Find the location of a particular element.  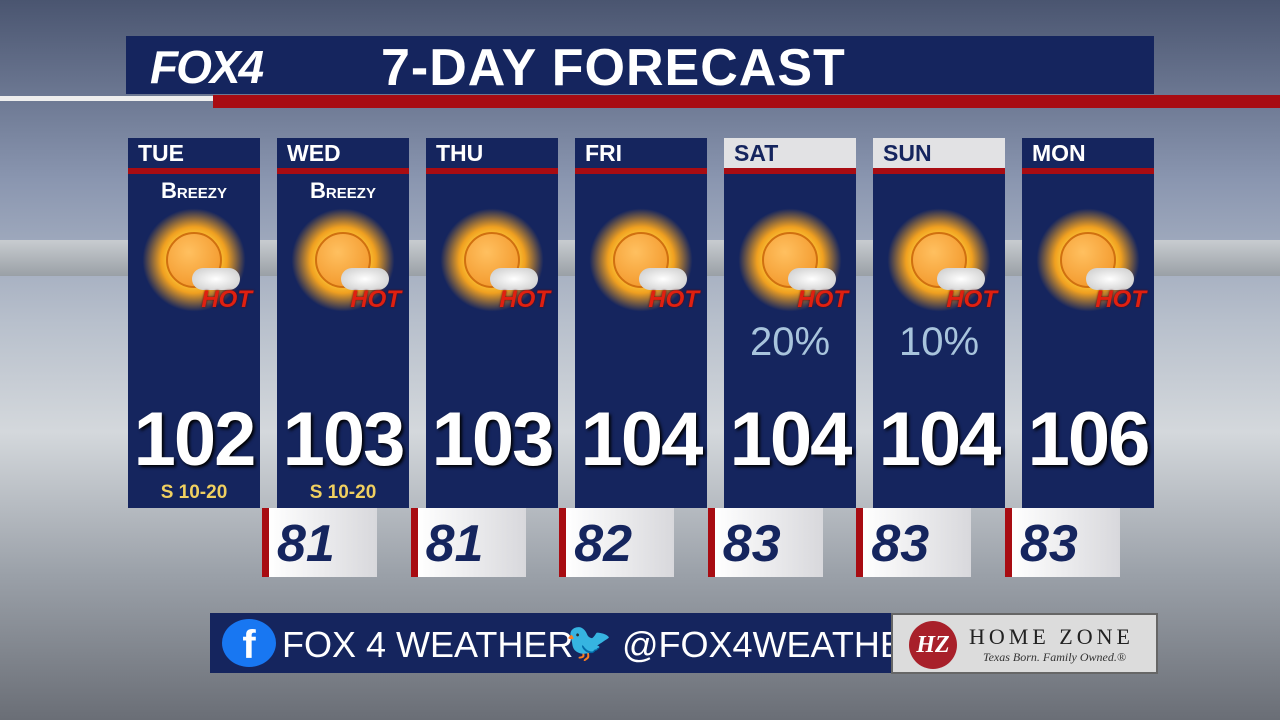

facebook-handle: FOX 4 WEATHER is located at coordinates (428, 644).